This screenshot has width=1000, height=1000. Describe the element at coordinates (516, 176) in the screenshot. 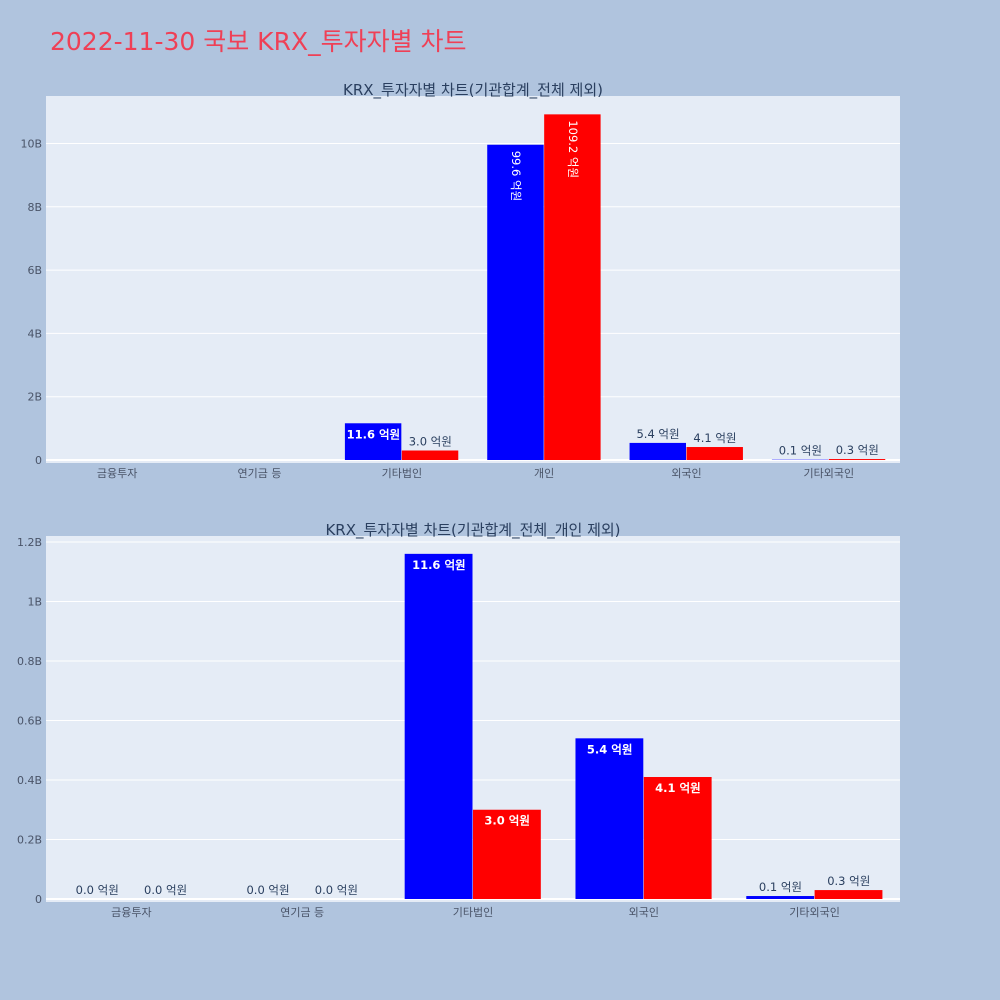

I see `data-label: 99.6 억원` at that location.